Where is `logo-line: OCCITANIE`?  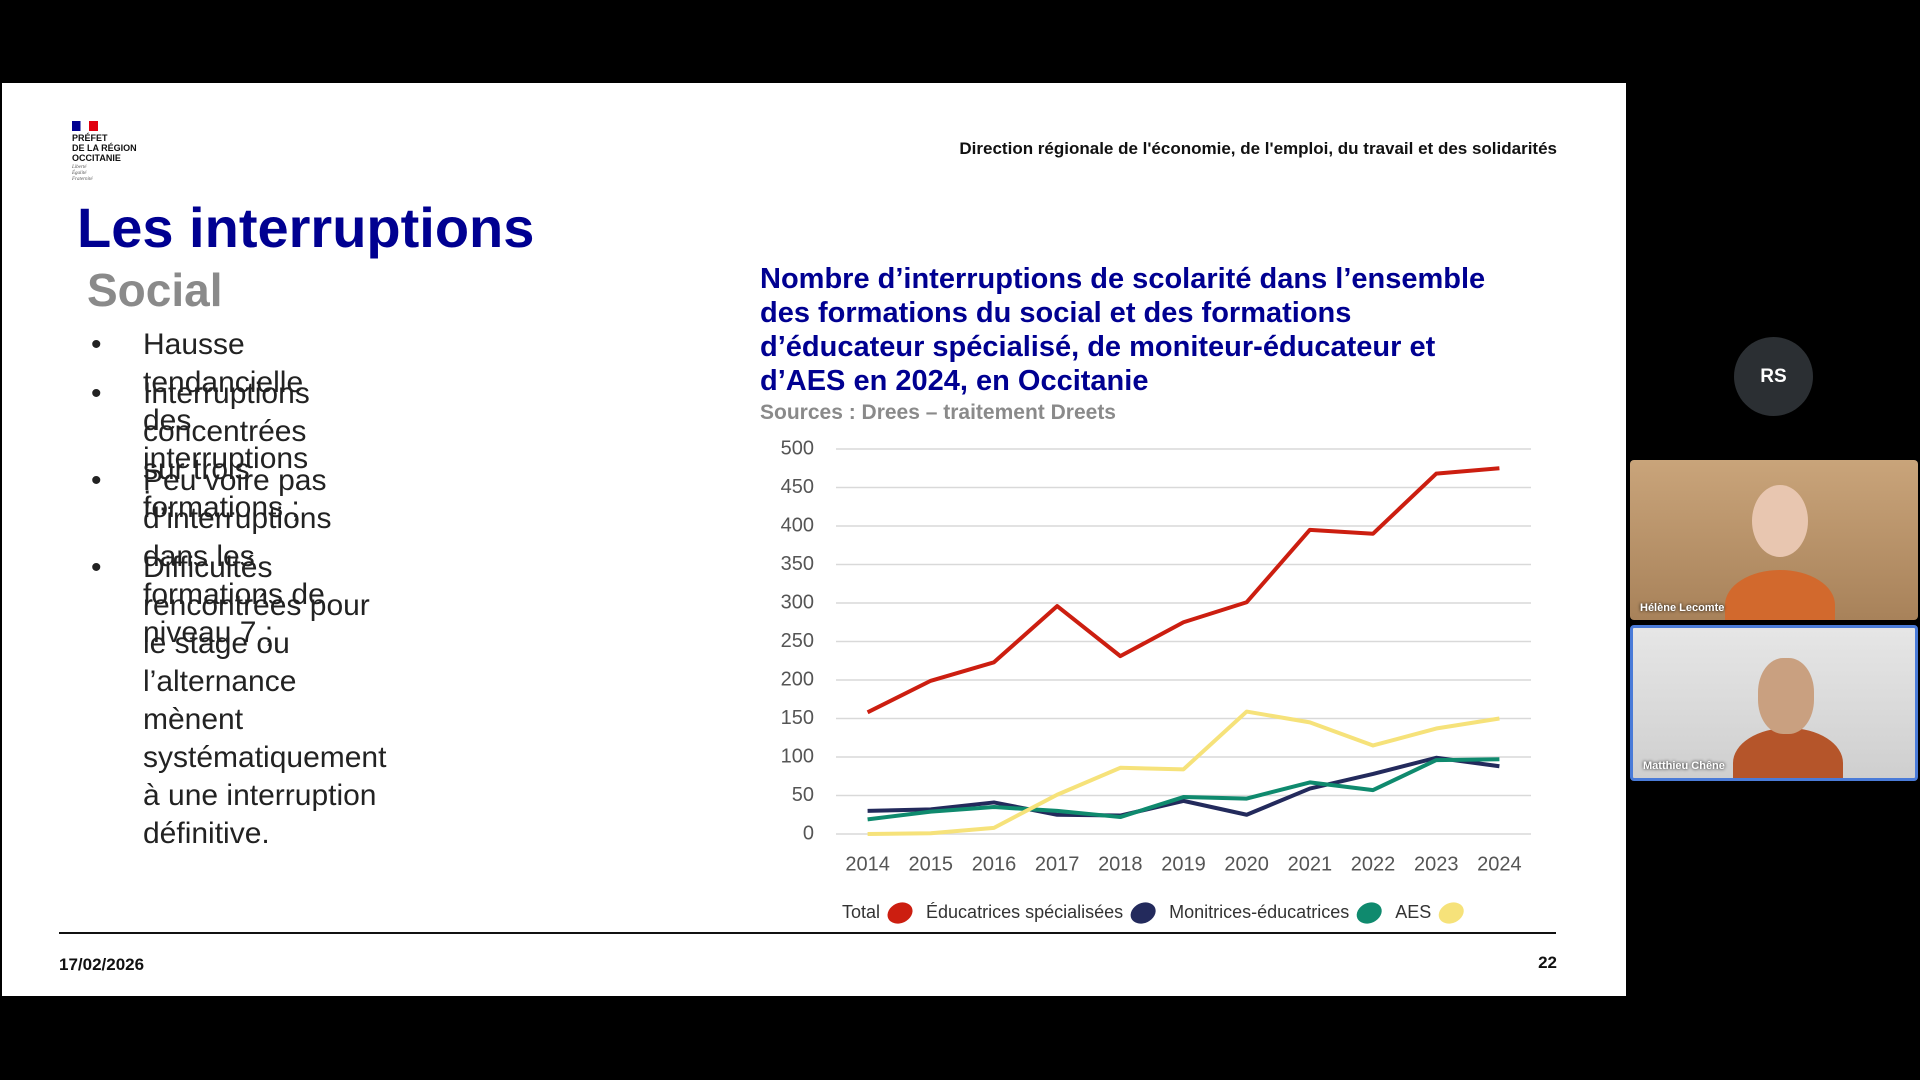
logo-line: OCCITANIE is located at coordinates (96, 158).